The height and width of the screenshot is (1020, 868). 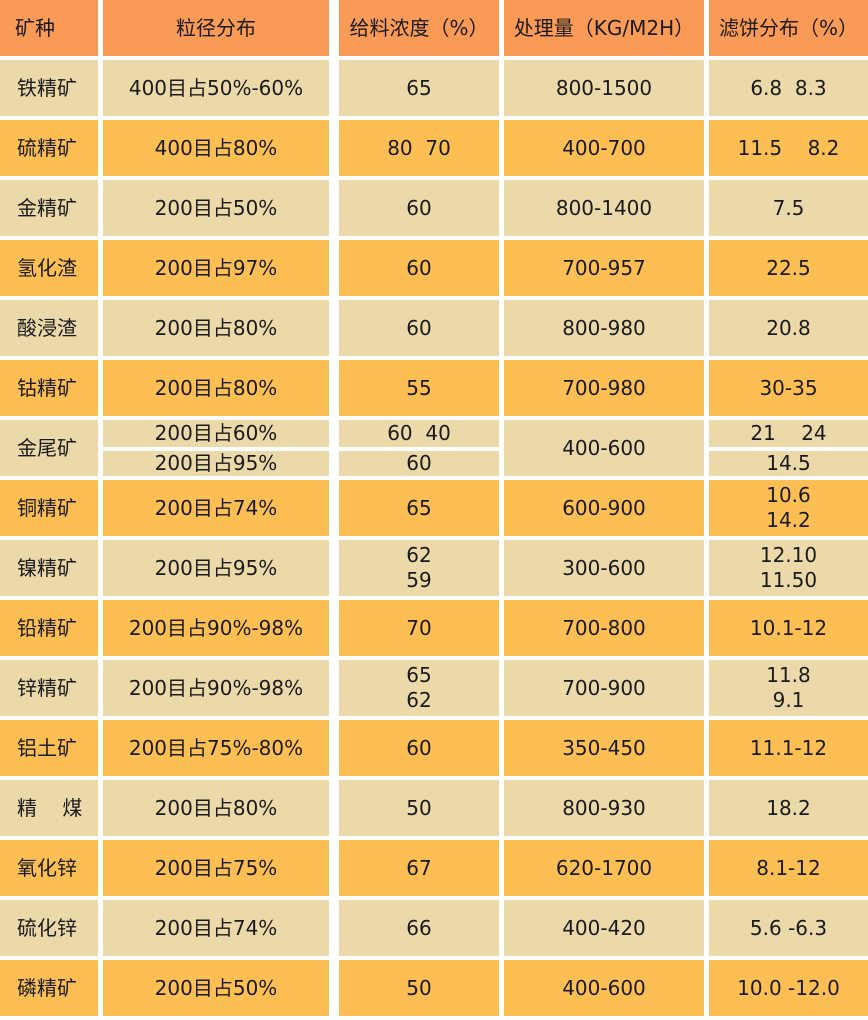 What do you see at coordinates (49, 808) in the screenshot?
I see `cell-mineral: 精 煤` at bounding box center [49, 808].